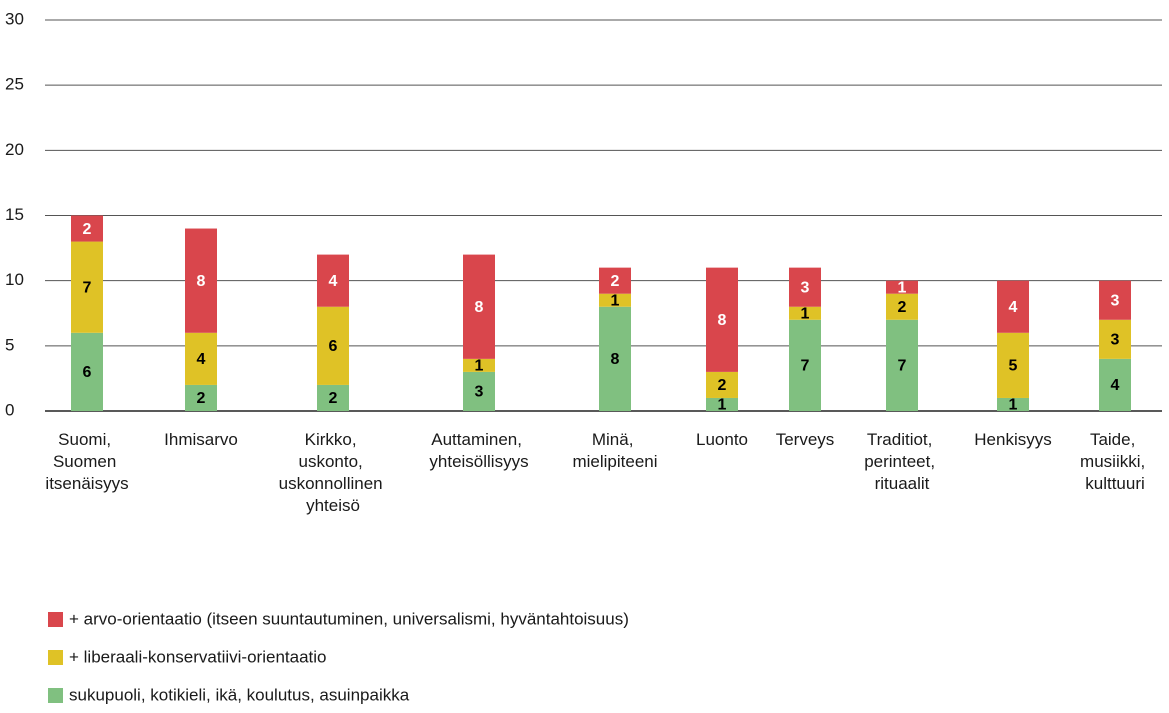 The width and height of the screenshot is (1169, 713). What do you see at coordinates (14, 214) in the screenshot?
I see `y-tick-label: 15` at bounding box center [14, 214].